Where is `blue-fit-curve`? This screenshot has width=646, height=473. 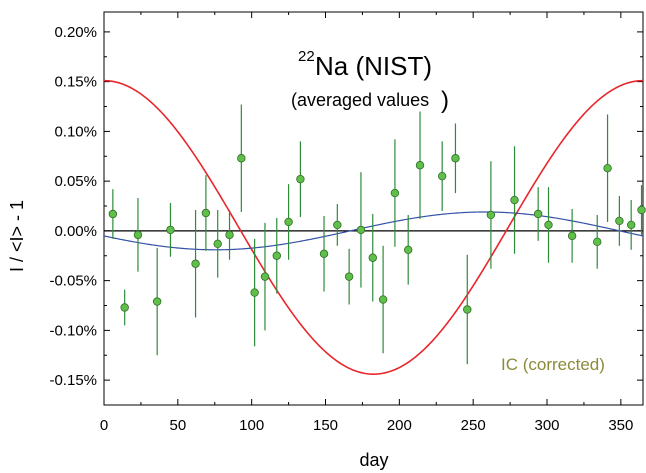 blue-fit-curve is located at coordinates (373, 231).